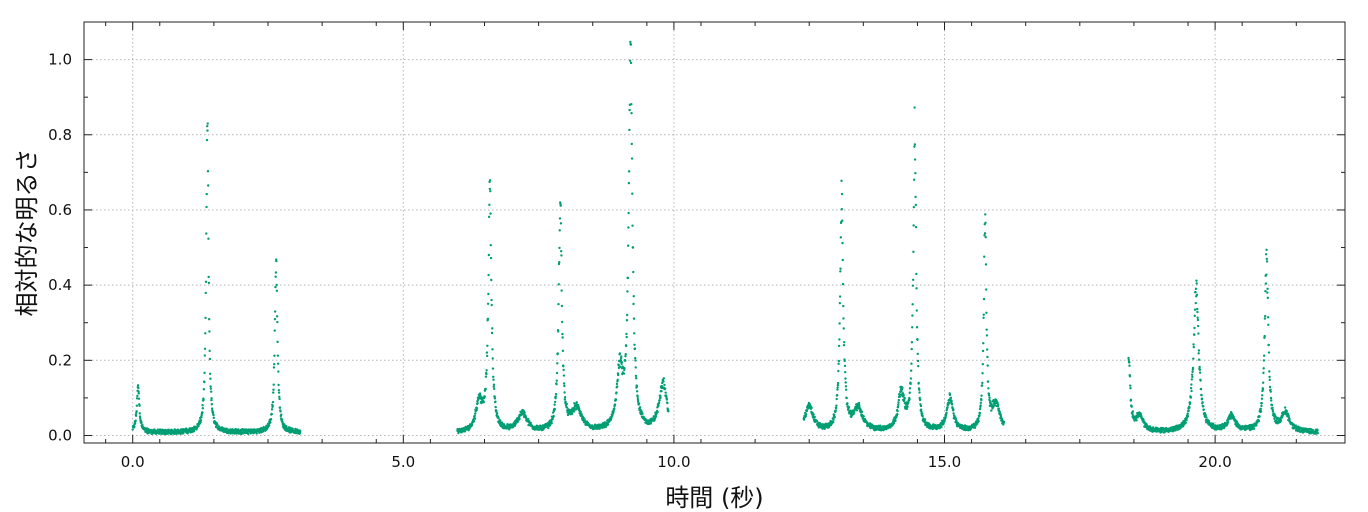 This screenshot has width=1368, height=512. I want to click on x-tick-label: 5.0, so click(403, 462).